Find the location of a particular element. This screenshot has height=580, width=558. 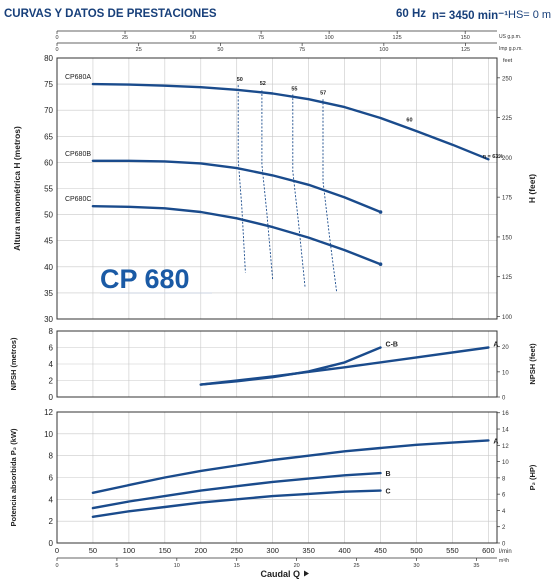

y-tick-label: 35 is located at coordinates (48, 293).